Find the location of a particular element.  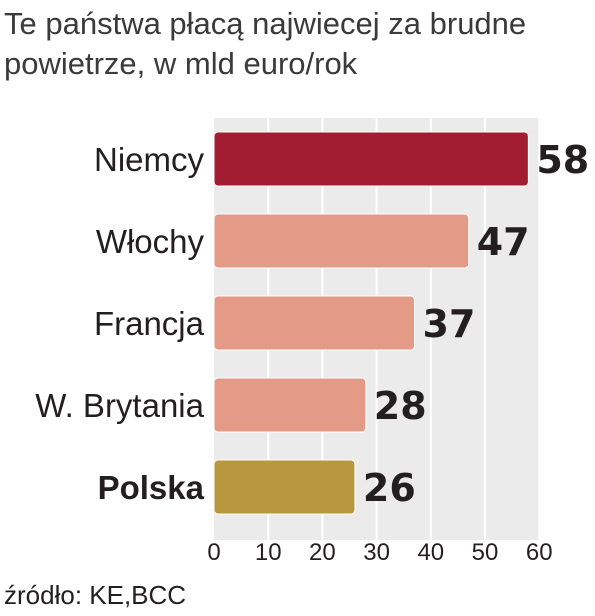

tick-label: 20 is located at coordinates (322, 552).